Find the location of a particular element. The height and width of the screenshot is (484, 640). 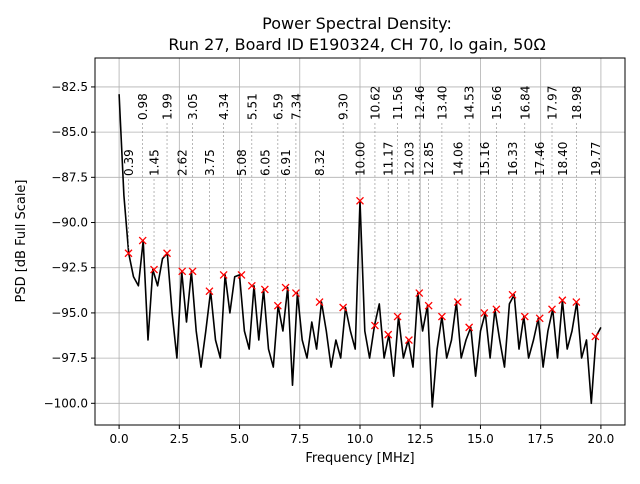

peak-label: 12.85 is located at coordinates (429, 159).